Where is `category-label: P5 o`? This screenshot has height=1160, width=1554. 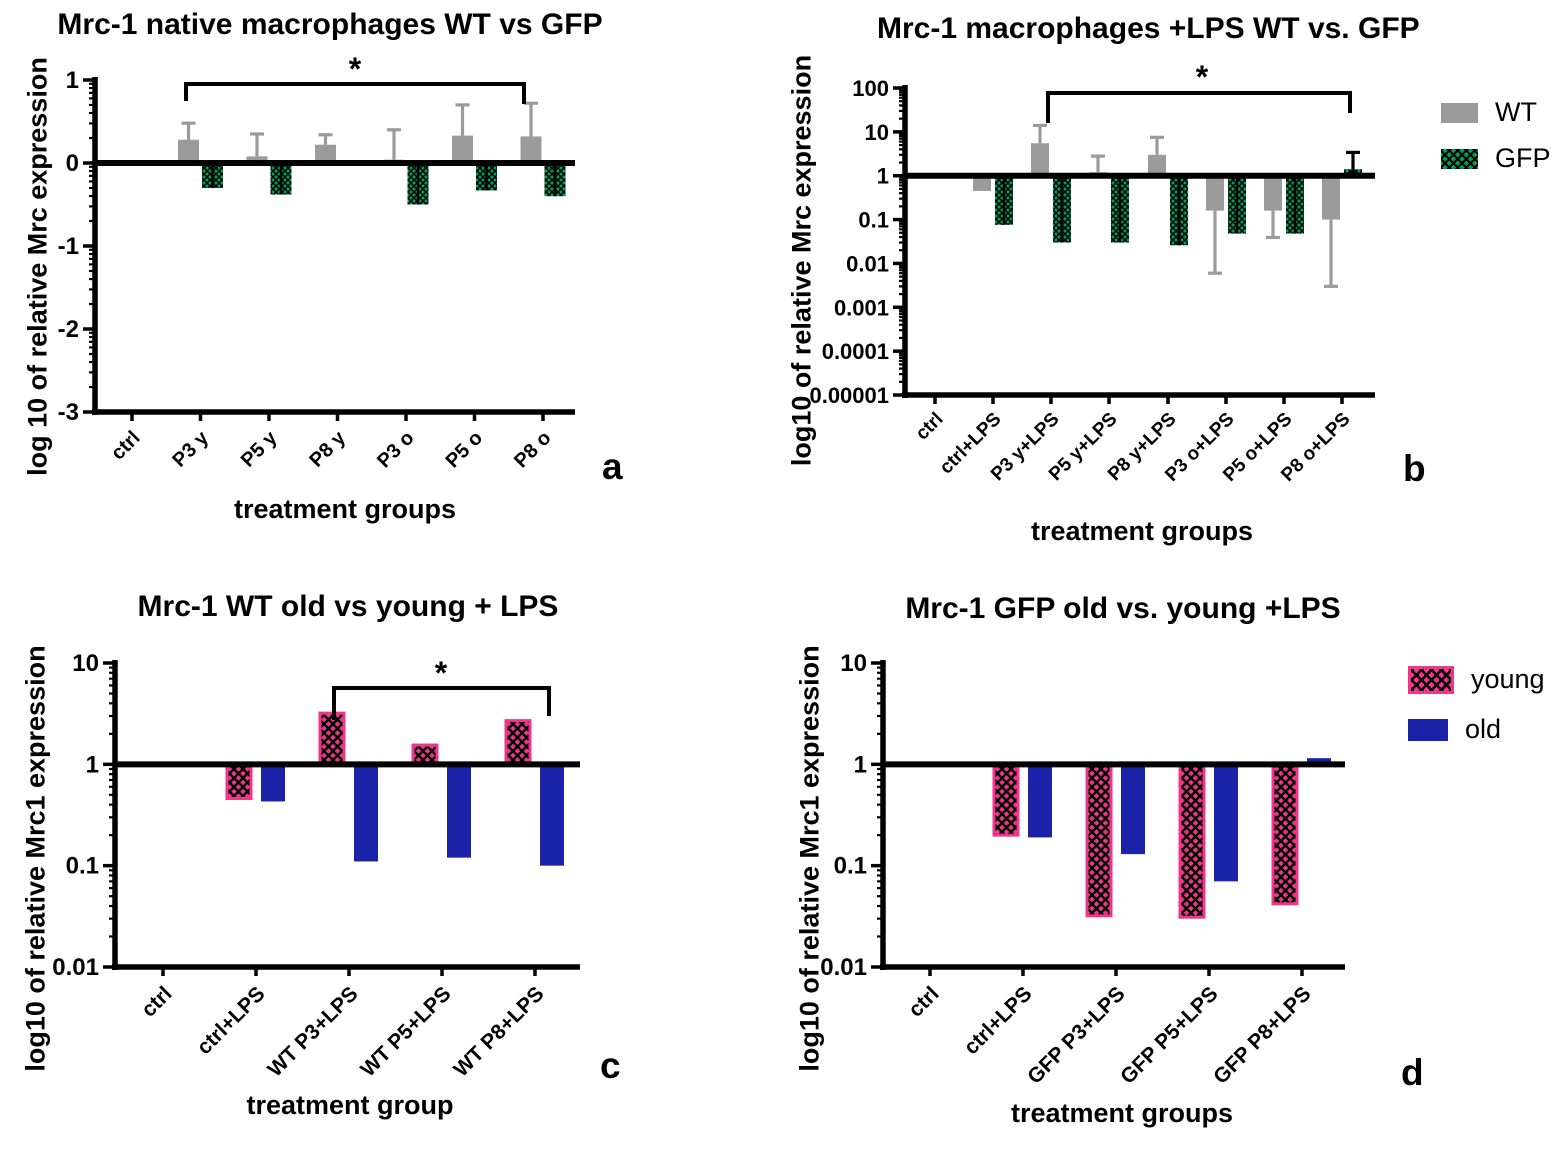 category-label: P5 o is located at coordinates (464, 449).